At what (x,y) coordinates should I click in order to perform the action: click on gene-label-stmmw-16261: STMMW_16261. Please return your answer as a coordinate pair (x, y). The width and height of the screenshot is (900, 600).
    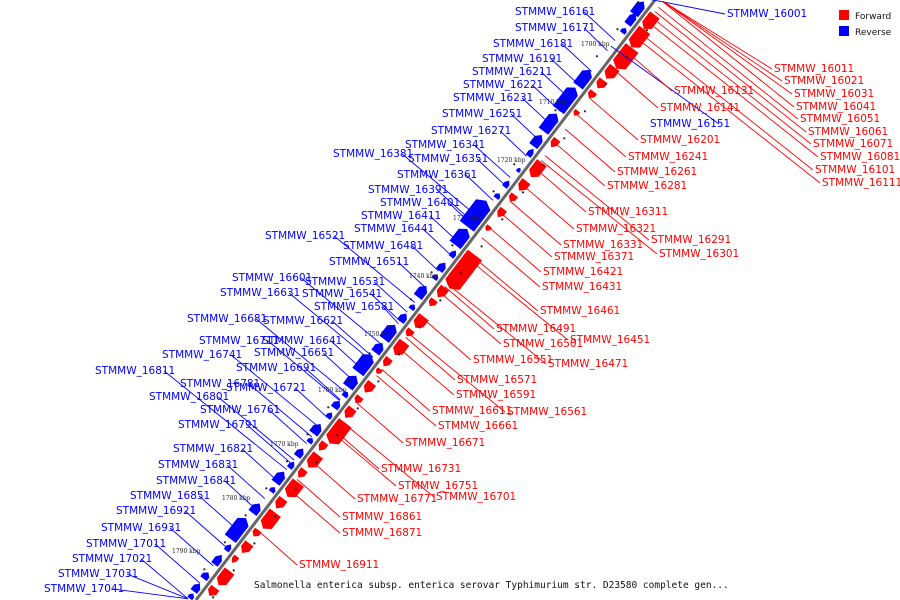
    Looking at the image, I should click on (657, 172).